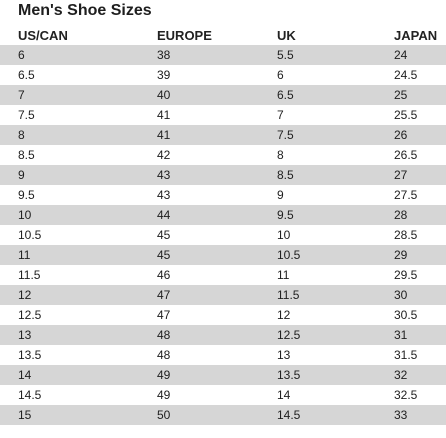 This screenshot has width=446, height=438. I want to click on column-header-japan: JAPAN, so click(416, 35).